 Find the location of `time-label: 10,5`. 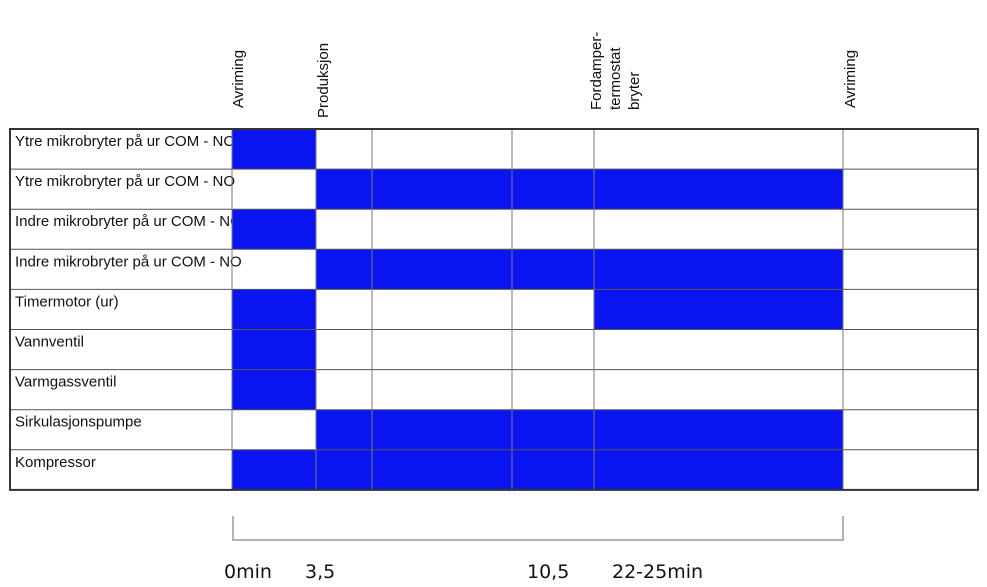

time-label: 10,5 is located at coordinates (548, 572).